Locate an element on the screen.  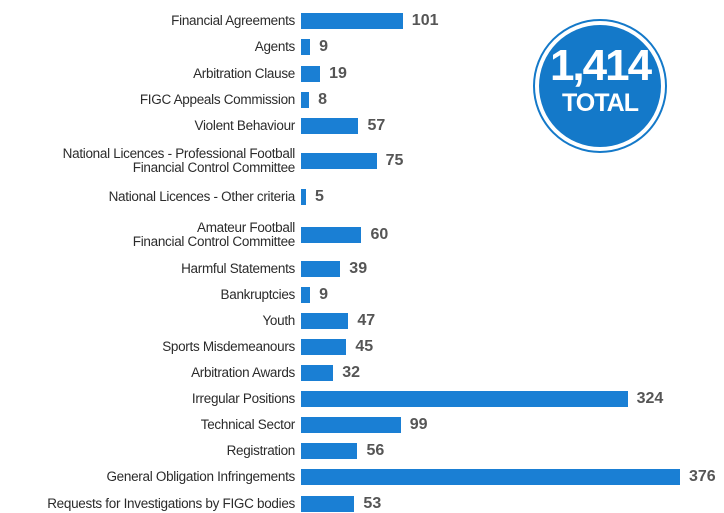
category-label: Agents is located at coordinates (275, 46).